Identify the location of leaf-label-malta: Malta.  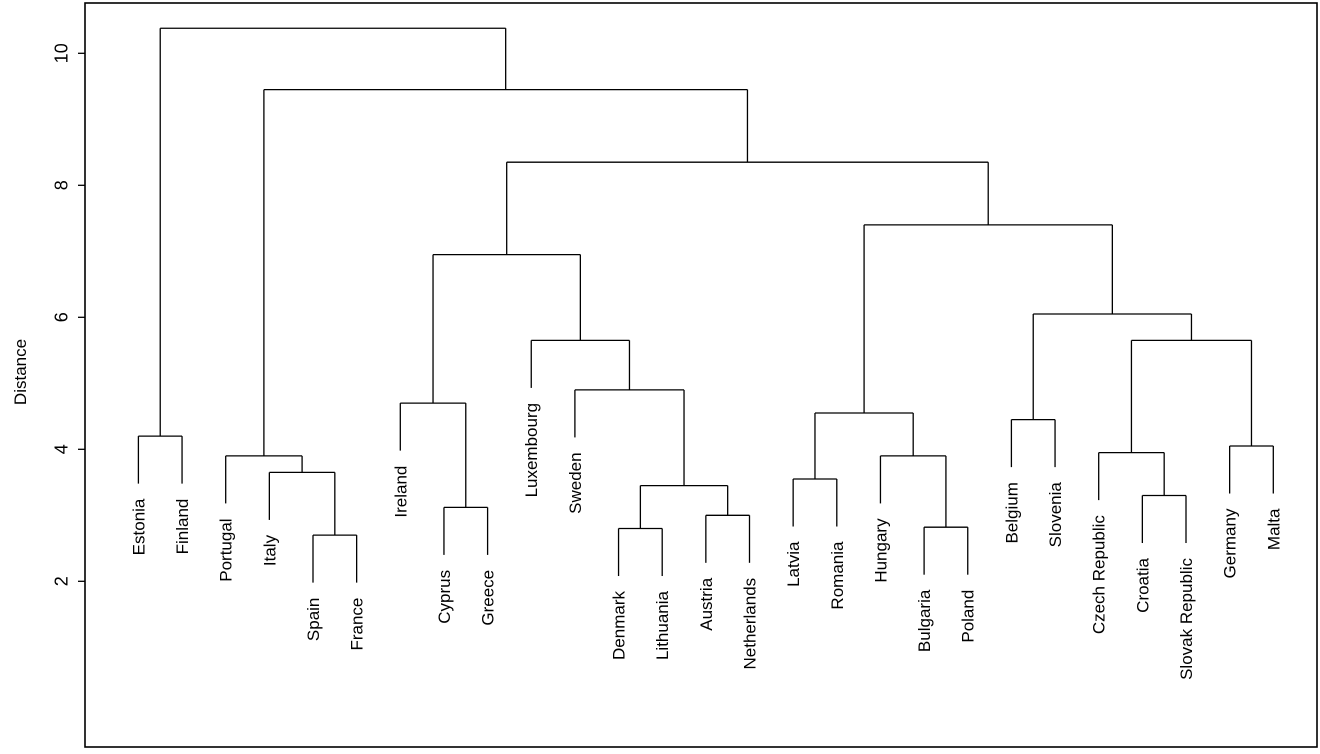
(1273, 529).